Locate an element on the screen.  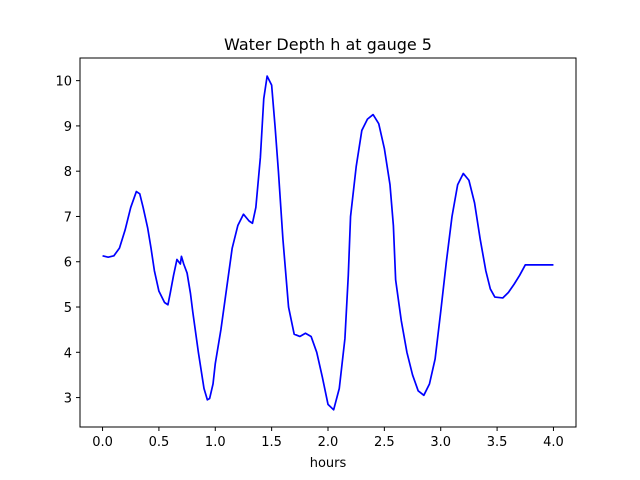
y-tick-label: 4 is located at coordinates (68, 353).